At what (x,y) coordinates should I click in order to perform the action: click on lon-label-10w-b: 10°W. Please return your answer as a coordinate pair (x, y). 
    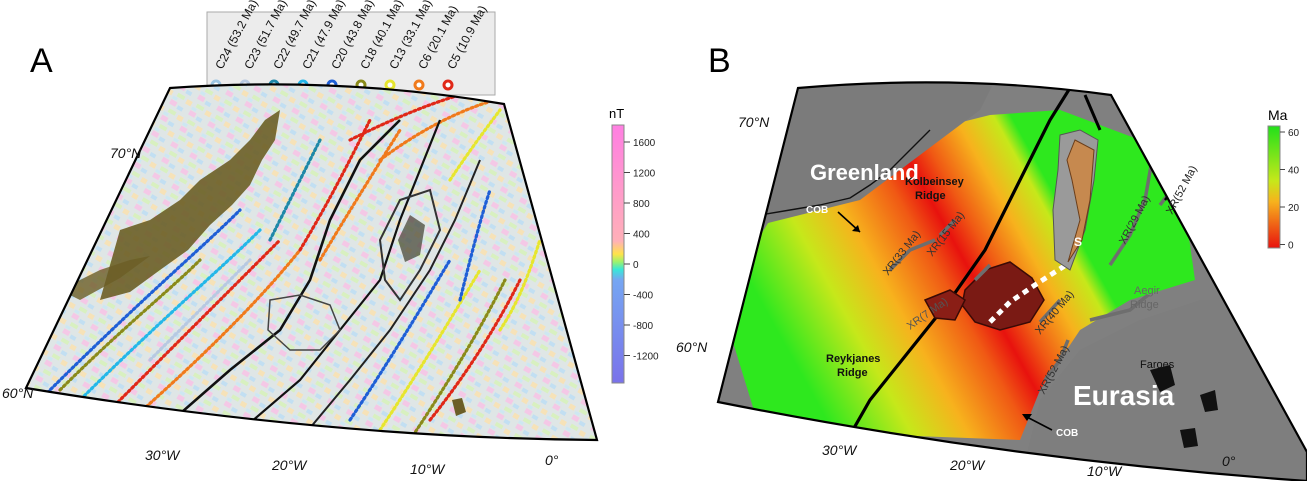
    Looking at the image, I should click on (1105, 471).